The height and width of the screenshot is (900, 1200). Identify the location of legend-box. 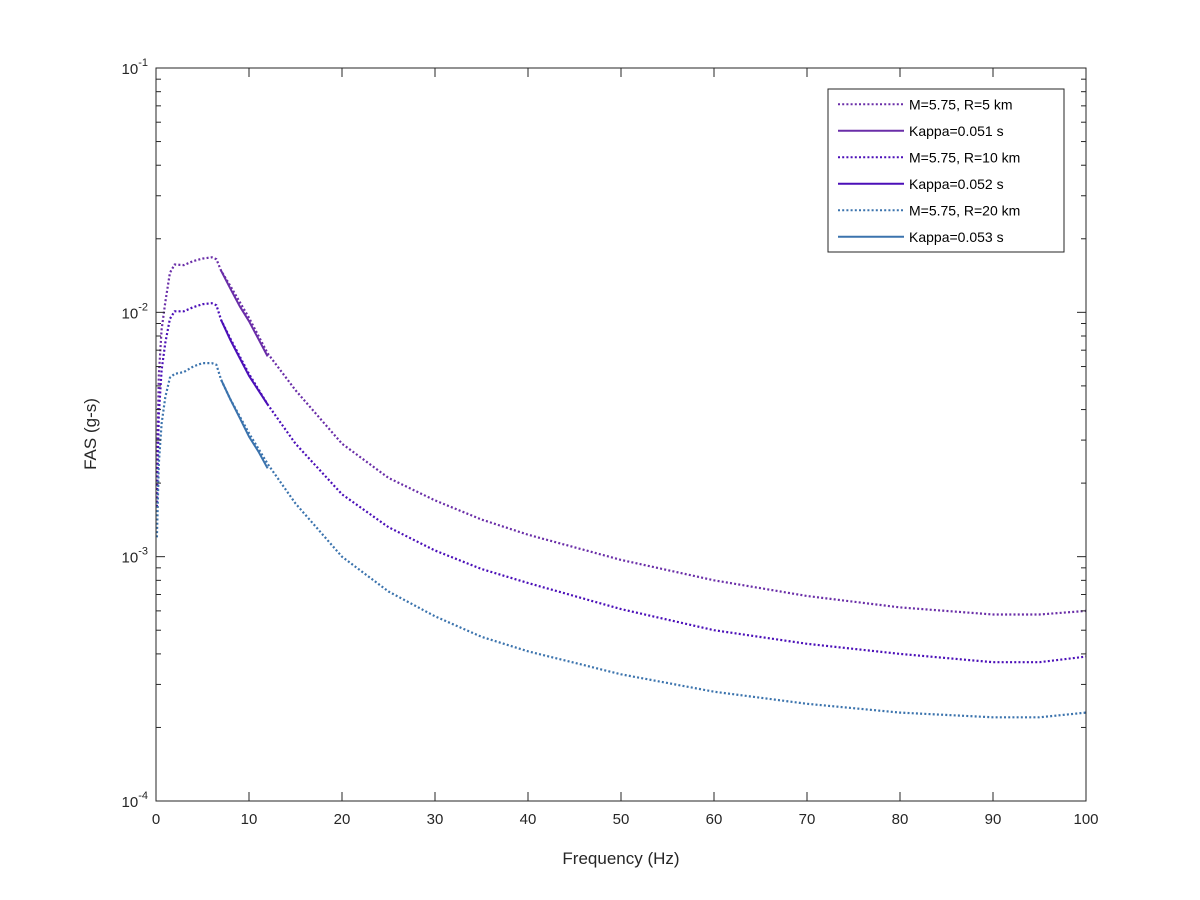
(946, 170).